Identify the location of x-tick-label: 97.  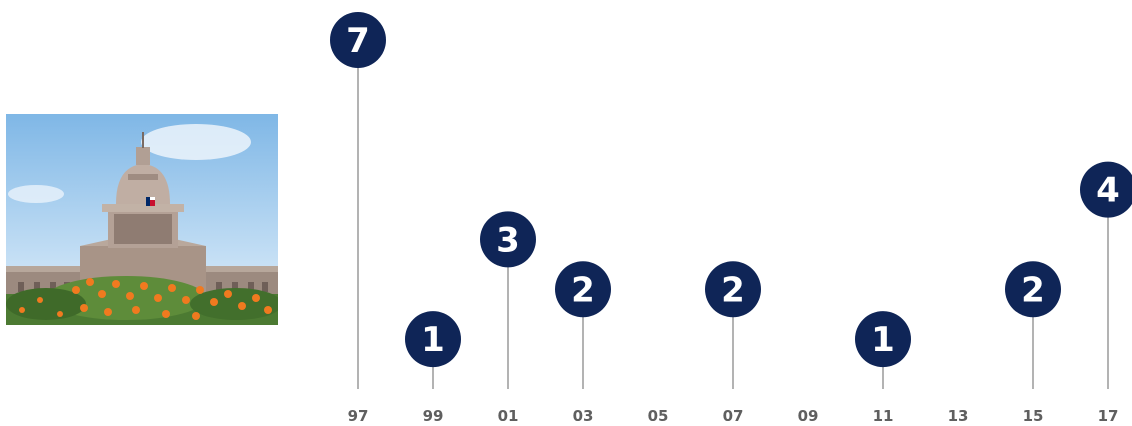
(358, 416).